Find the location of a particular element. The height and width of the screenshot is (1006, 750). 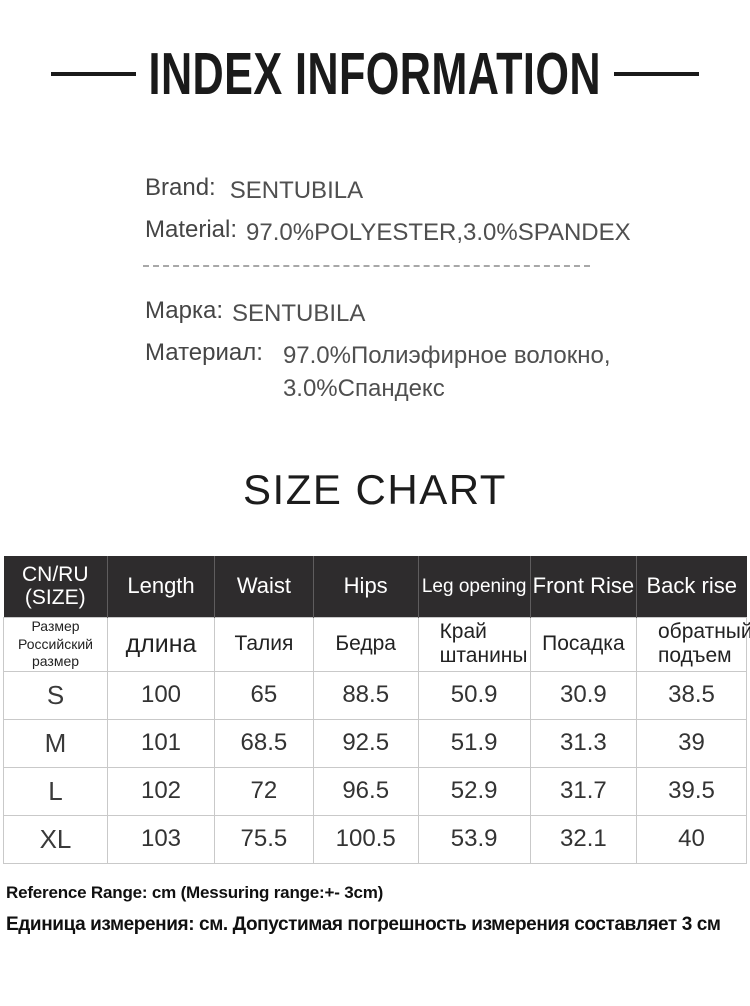

header-cell-leg-opening: Leg opening is located at coordinates (474, 586).